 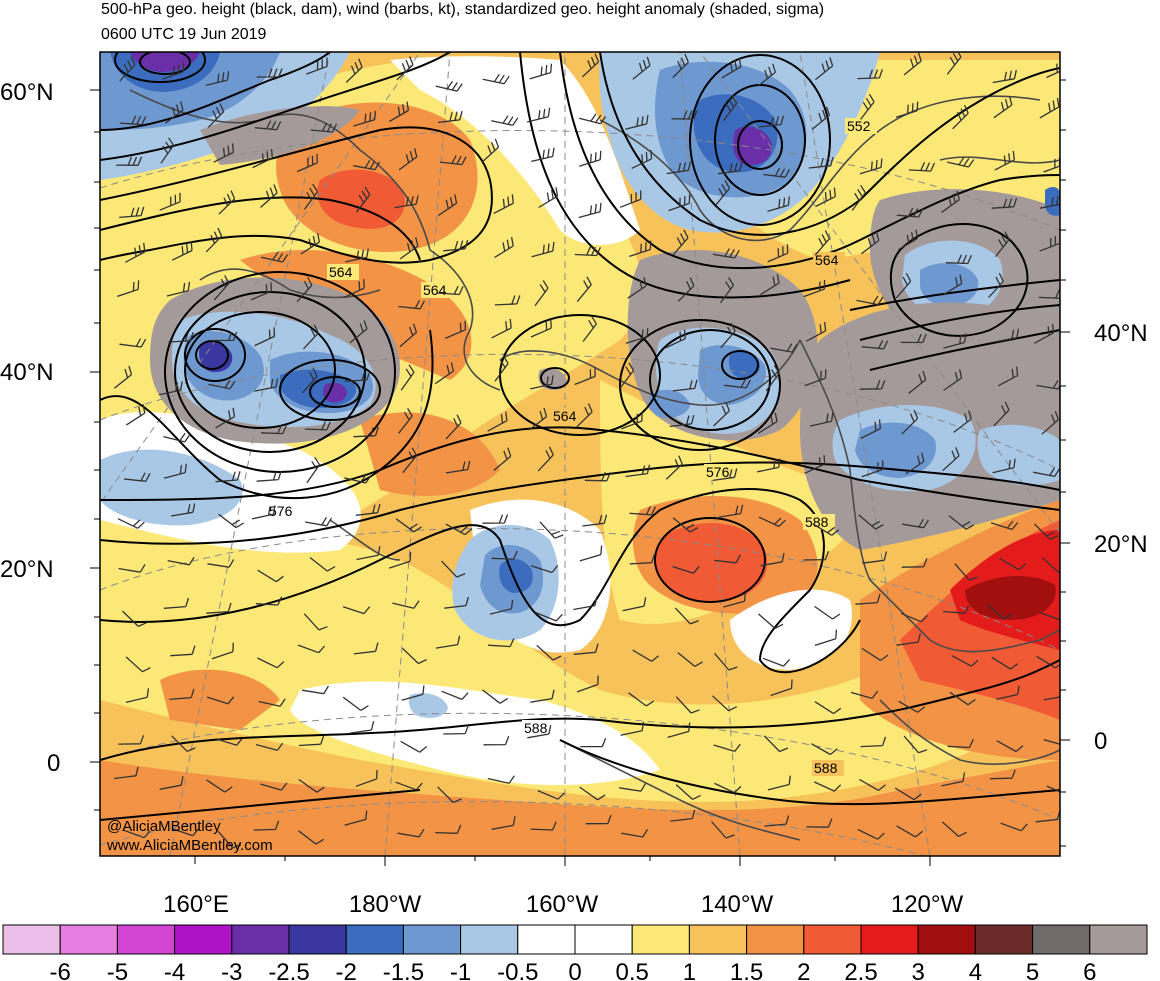 What do you see at coordinates (27, 569) in the screenshot?
I see `lat-label: 20°N` at bounding box center [27, 569].